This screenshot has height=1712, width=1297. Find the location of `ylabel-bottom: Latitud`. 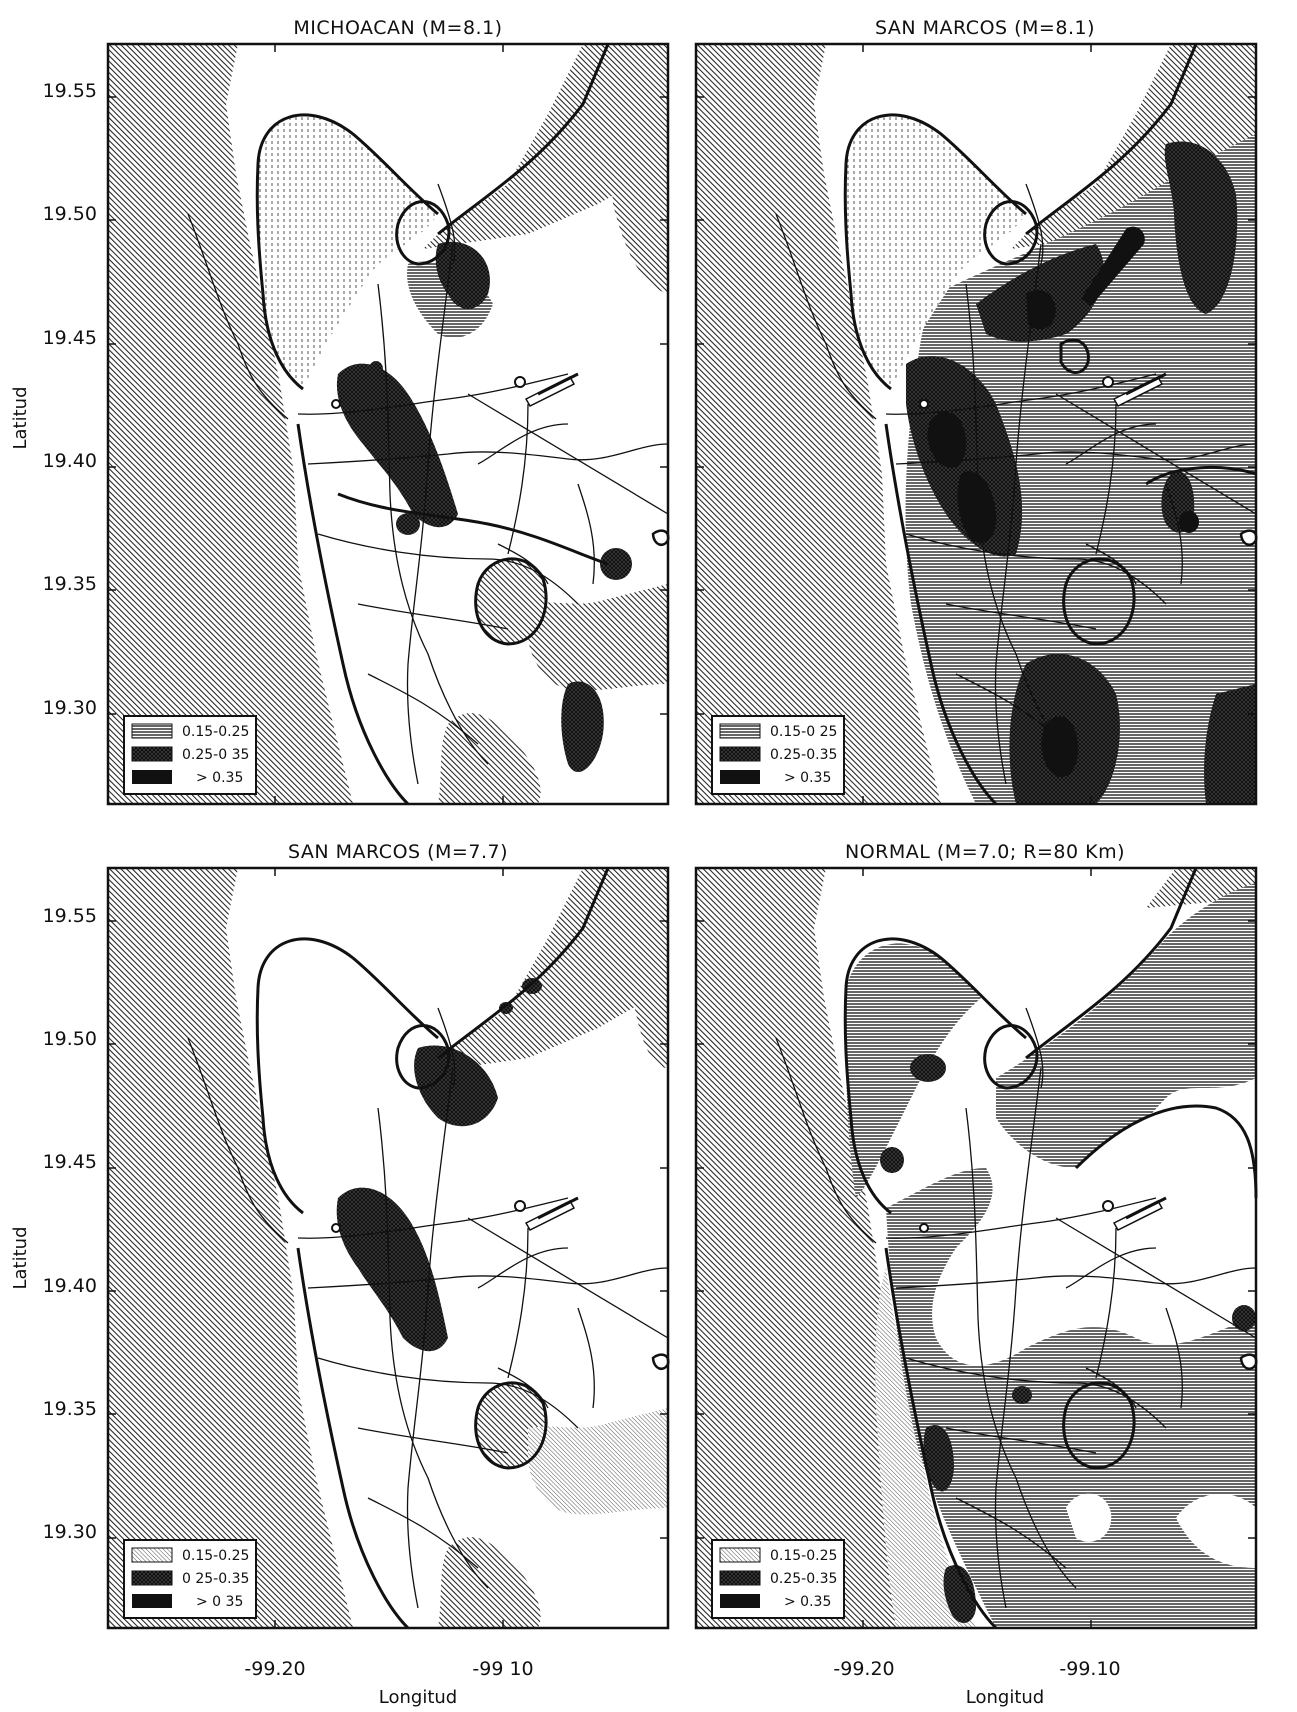

ylabel-bottom: Latitud is located at coordinates (20, 1257).